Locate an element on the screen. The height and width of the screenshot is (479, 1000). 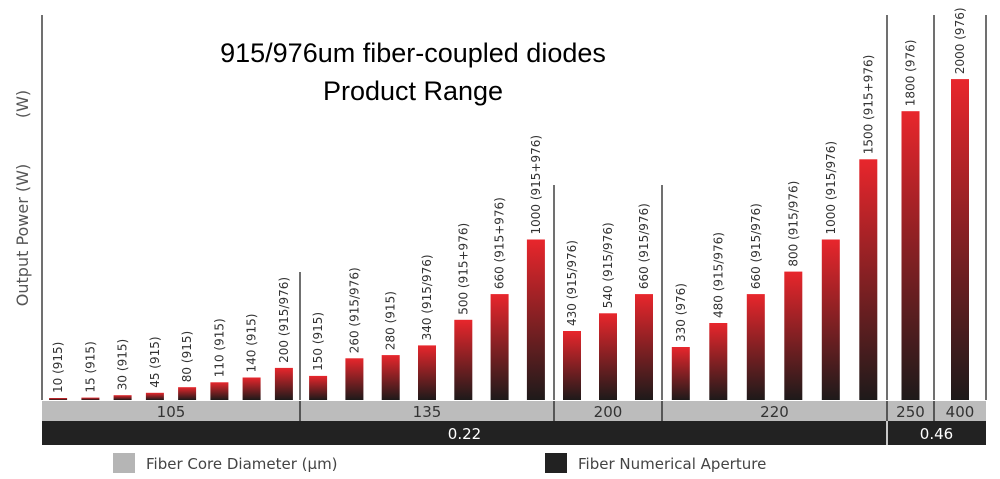
bar-label: 150 (915) is located at coordinates (318, 341).